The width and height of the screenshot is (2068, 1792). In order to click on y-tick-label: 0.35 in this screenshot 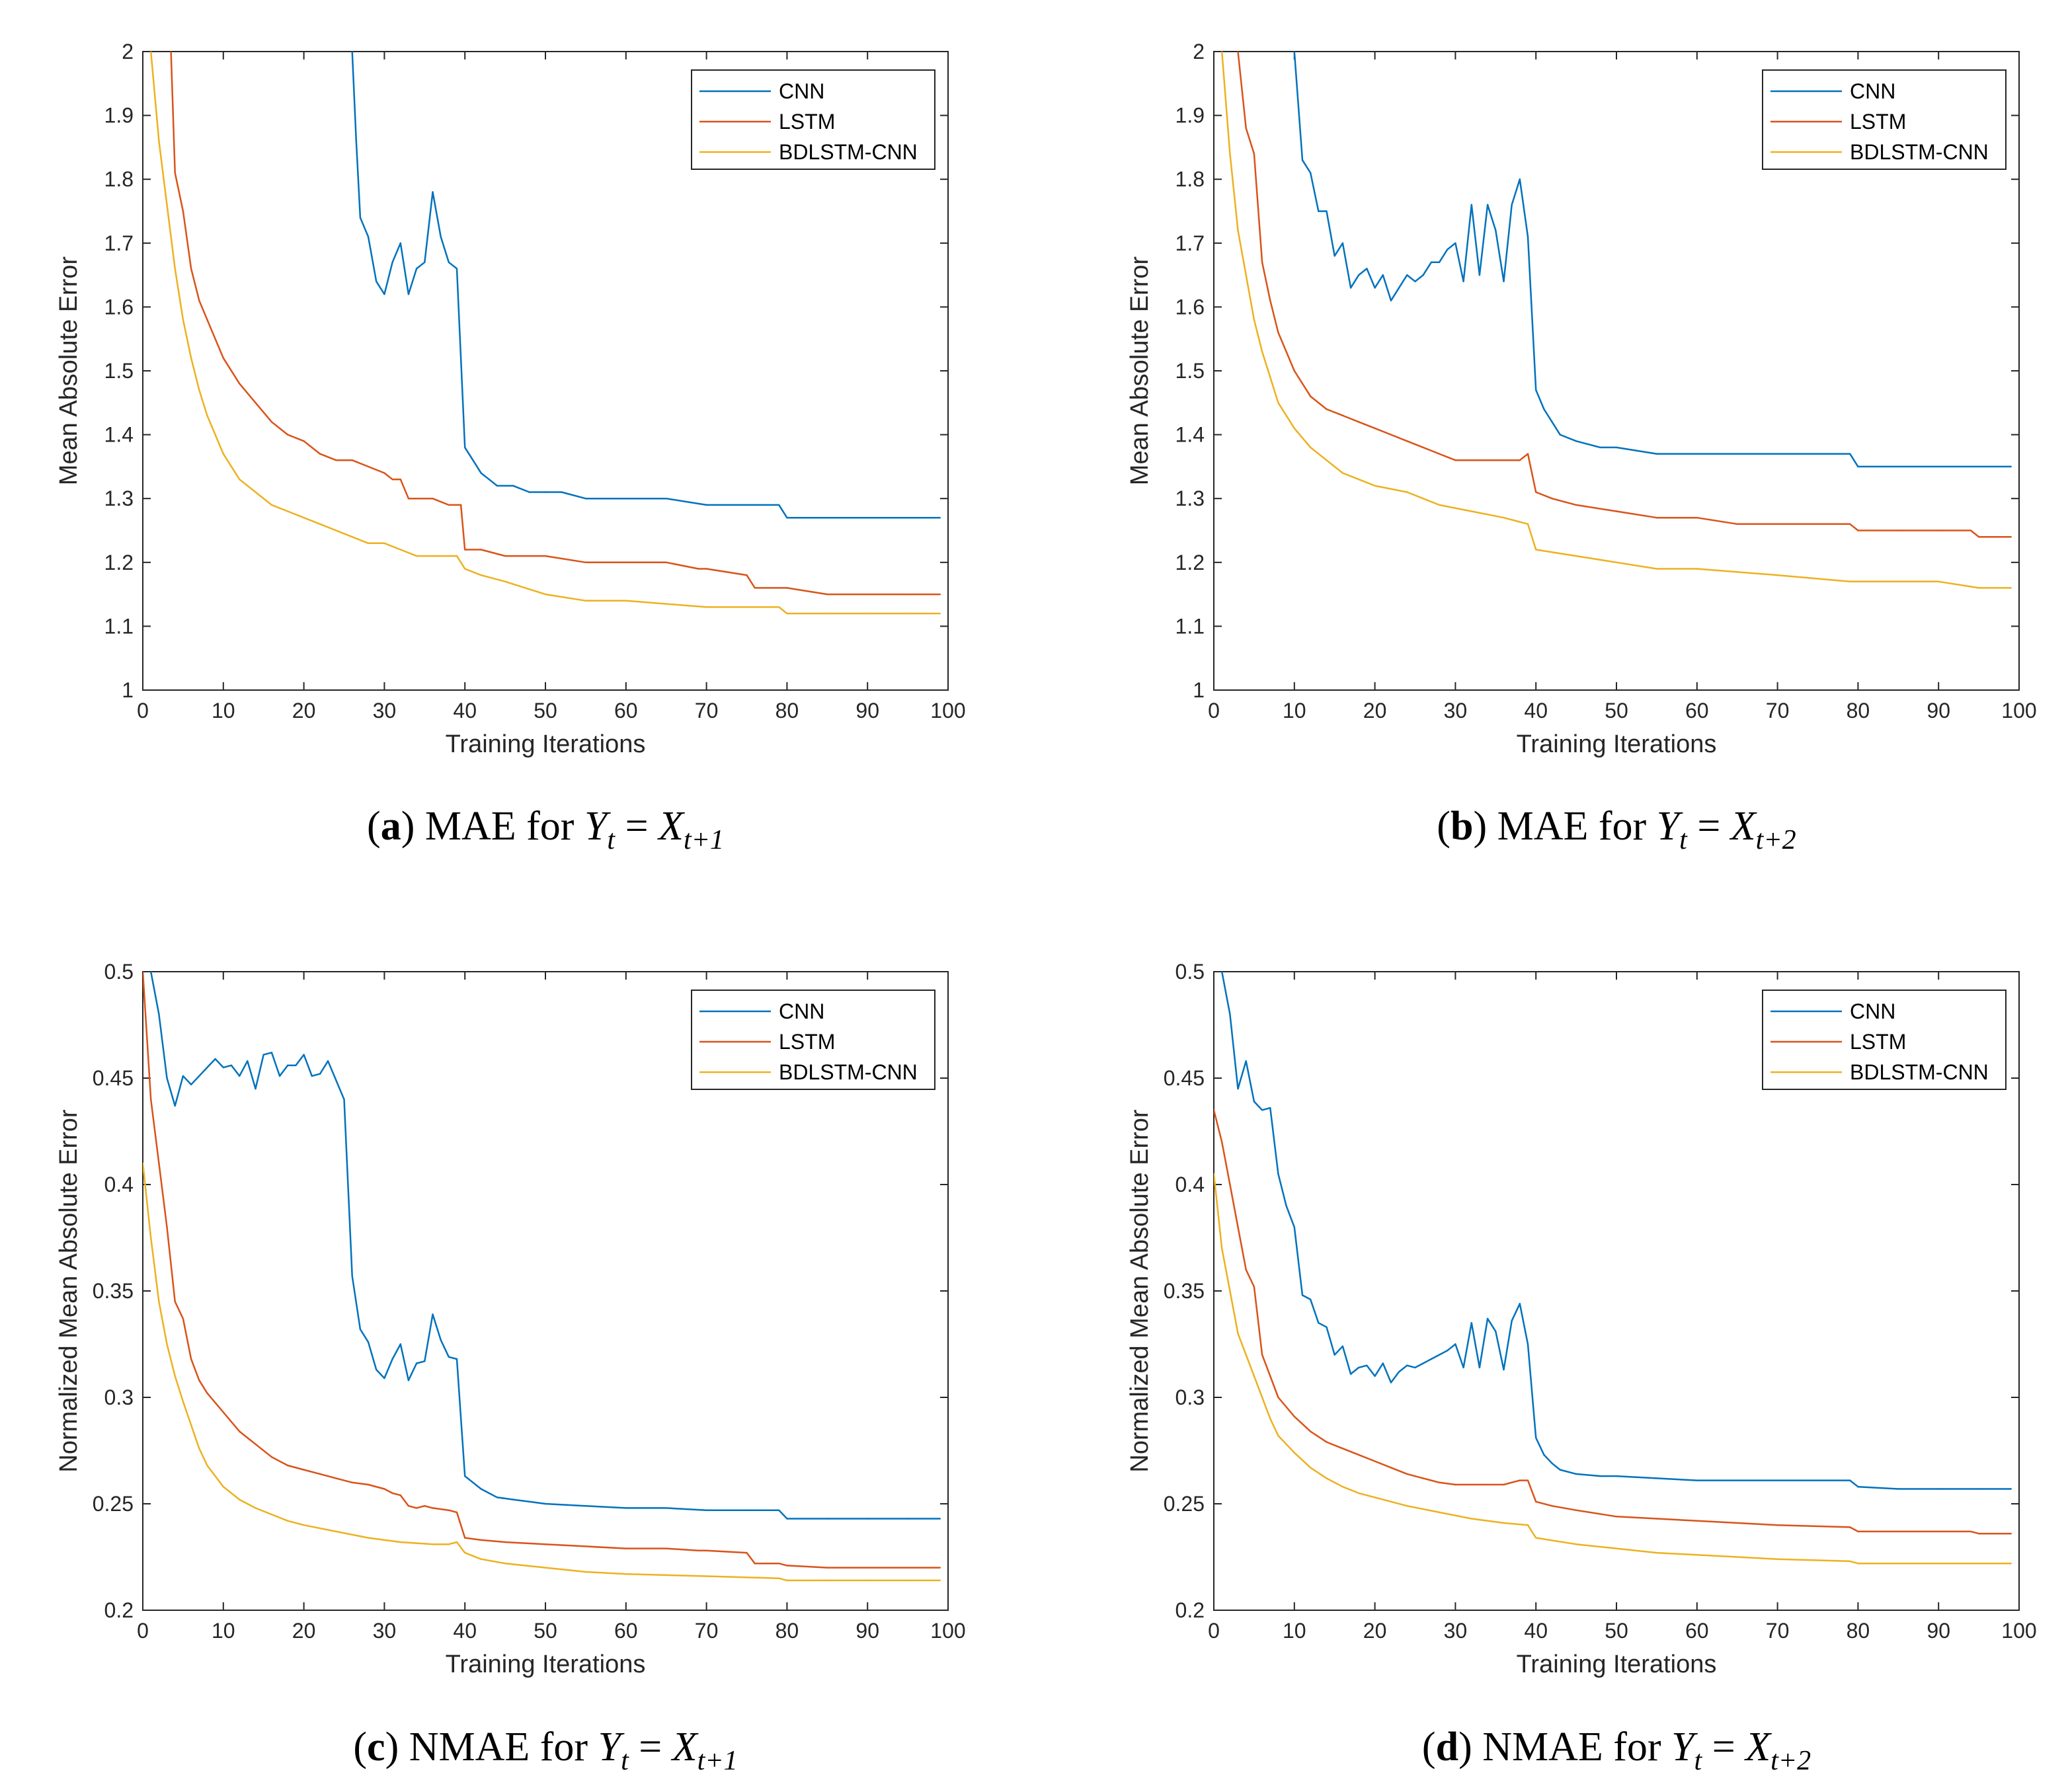, I will do `click(1184, 1291)`.